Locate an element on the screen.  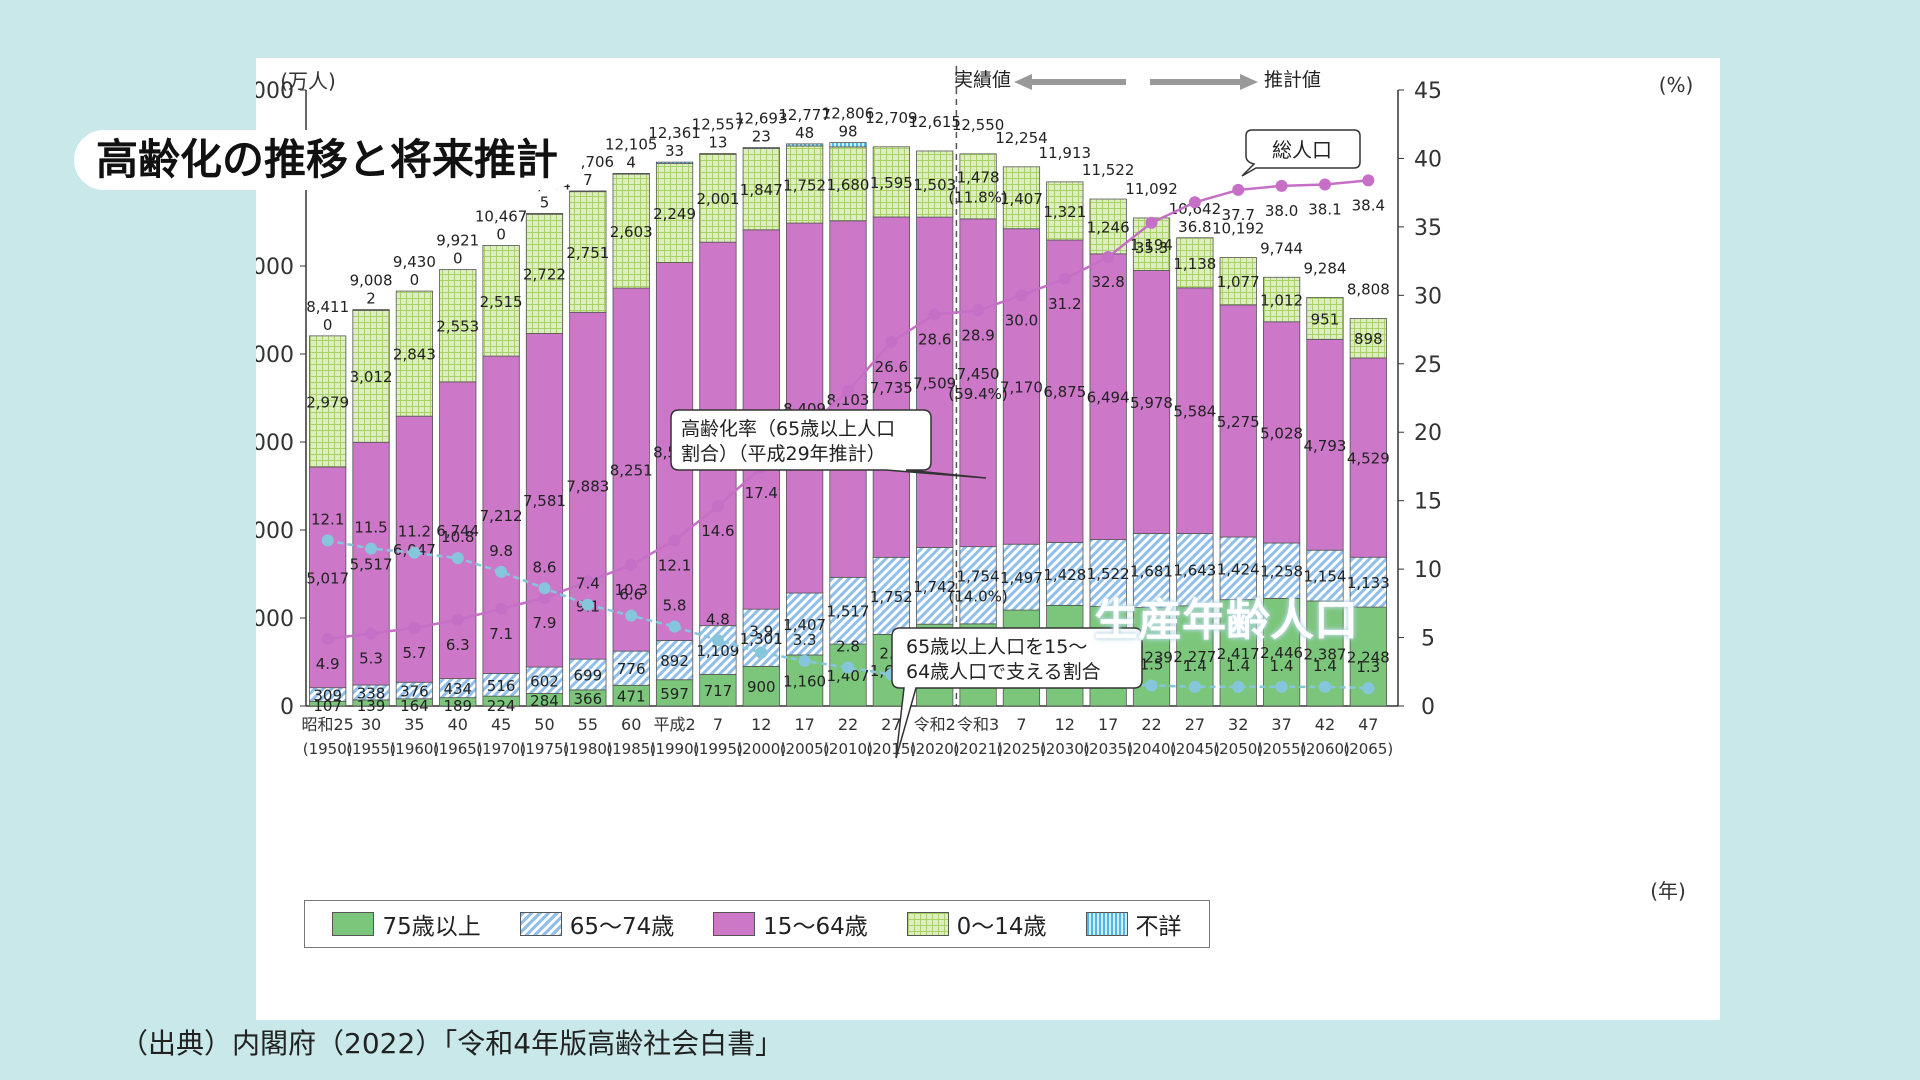
support-ratio-label: 3.3 is located at coordinates (805, 640).